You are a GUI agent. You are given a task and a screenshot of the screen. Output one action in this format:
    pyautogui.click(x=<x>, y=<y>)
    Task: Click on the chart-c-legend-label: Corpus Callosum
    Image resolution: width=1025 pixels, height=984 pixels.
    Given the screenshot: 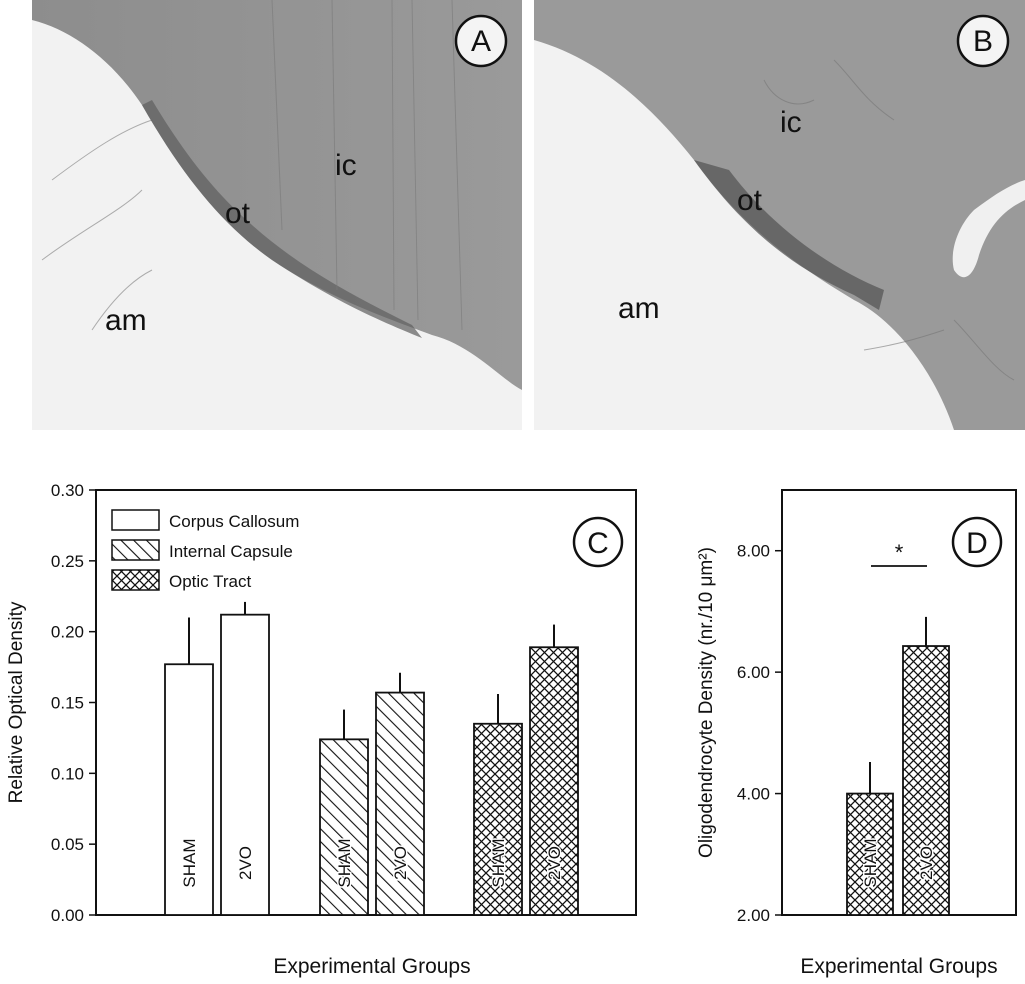 What is the action you would take?
    pyautogui.click(x=234, y=521)
    